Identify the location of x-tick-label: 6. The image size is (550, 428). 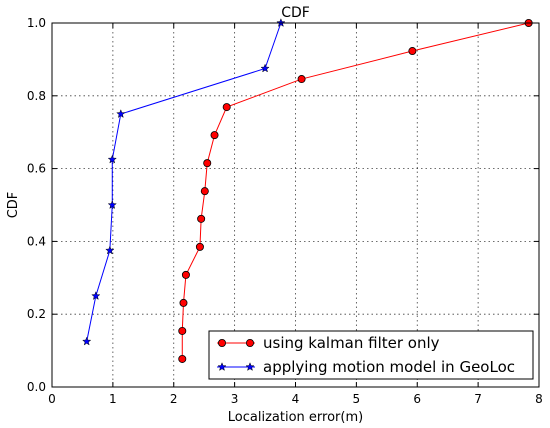
(417, 399).